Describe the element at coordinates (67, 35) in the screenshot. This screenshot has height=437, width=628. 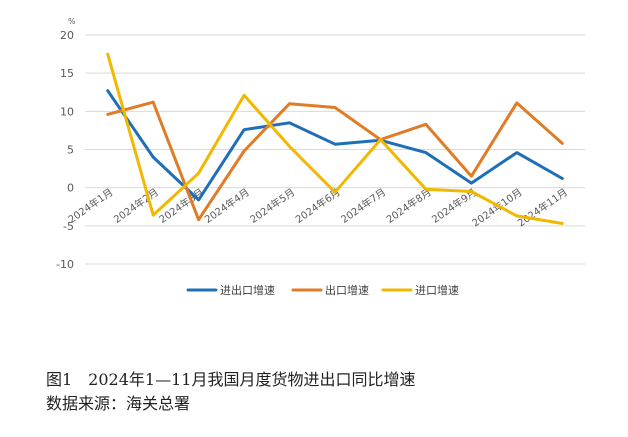
I see `y-tick-label: 20` at that location.